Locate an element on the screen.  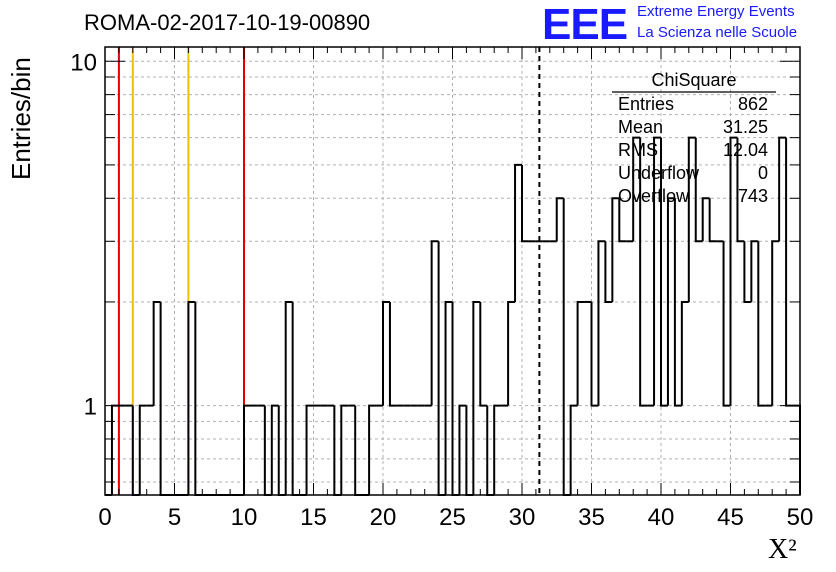
y-tick-label: 10 is located at coordinates (83, 62).